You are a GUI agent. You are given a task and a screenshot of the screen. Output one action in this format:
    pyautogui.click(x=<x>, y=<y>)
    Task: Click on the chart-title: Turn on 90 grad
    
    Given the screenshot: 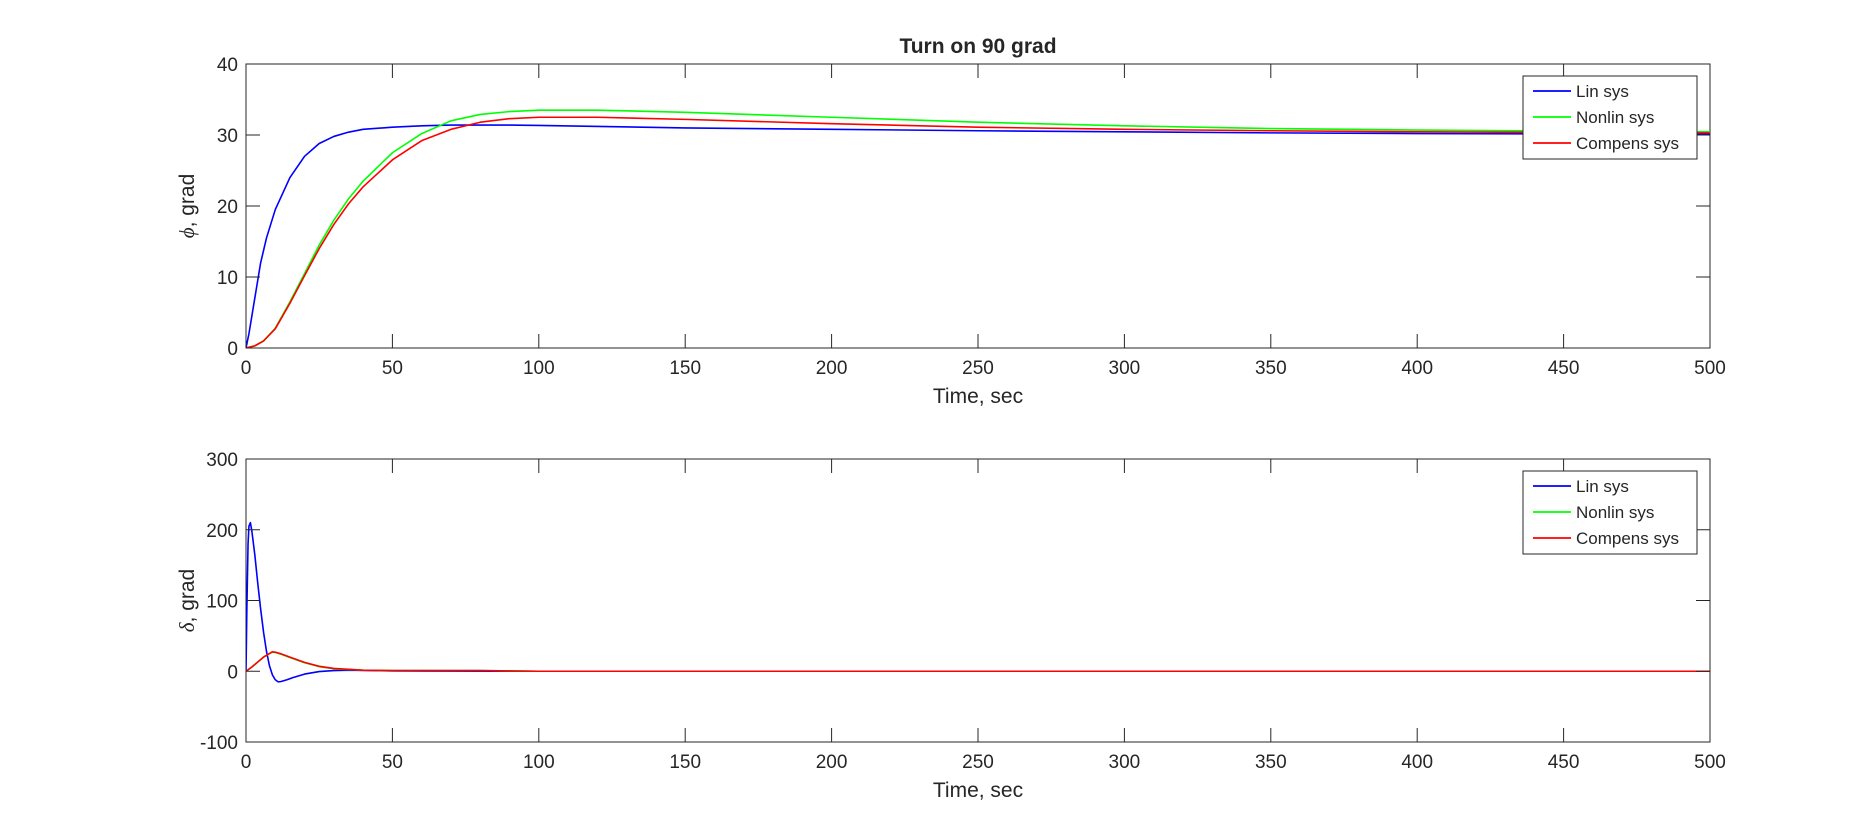 What is the action you would take?
    pyautogui.click(x=977, y=46)
    